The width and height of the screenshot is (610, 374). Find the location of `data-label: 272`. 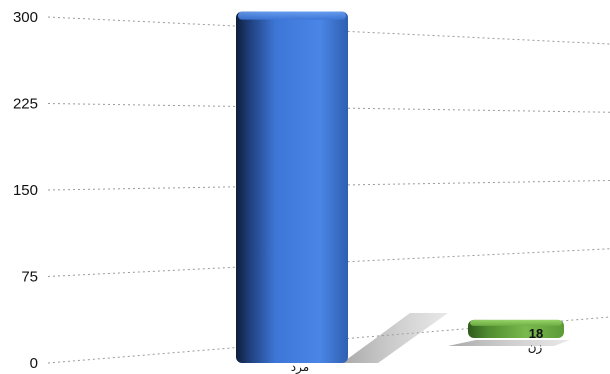

data-label: 272 is located at coordinates (305, 0).